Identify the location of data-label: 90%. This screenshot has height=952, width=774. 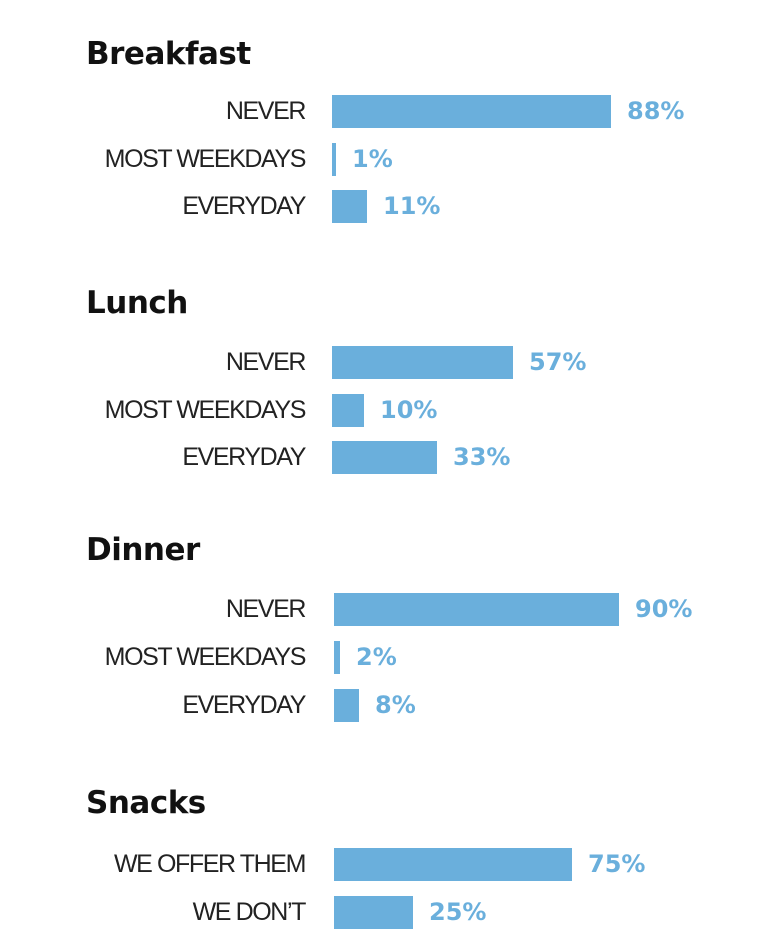
(664, 609).